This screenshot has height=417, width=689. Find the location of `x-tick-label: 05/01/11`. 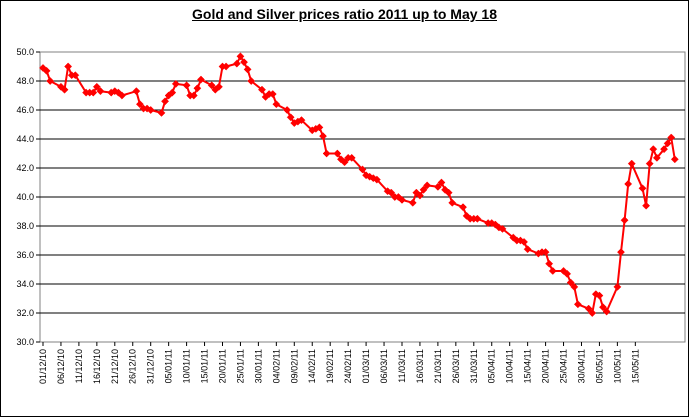

x-tick-label: 05/01/11 is located at coordinates (169, 366).